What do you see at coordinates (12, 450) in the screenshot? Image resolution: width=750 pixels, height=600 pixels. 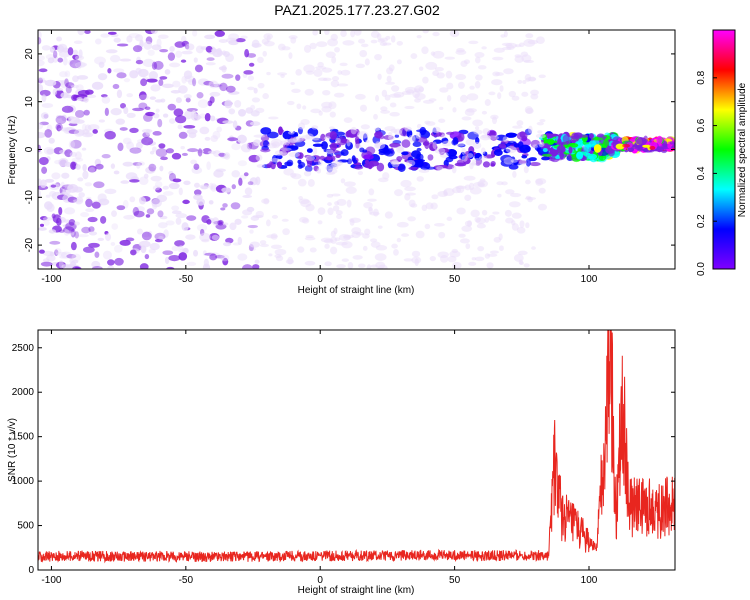 I see `snr-y-axis-label: SNR (10 * v/v)` at bounding box center [12, 450].